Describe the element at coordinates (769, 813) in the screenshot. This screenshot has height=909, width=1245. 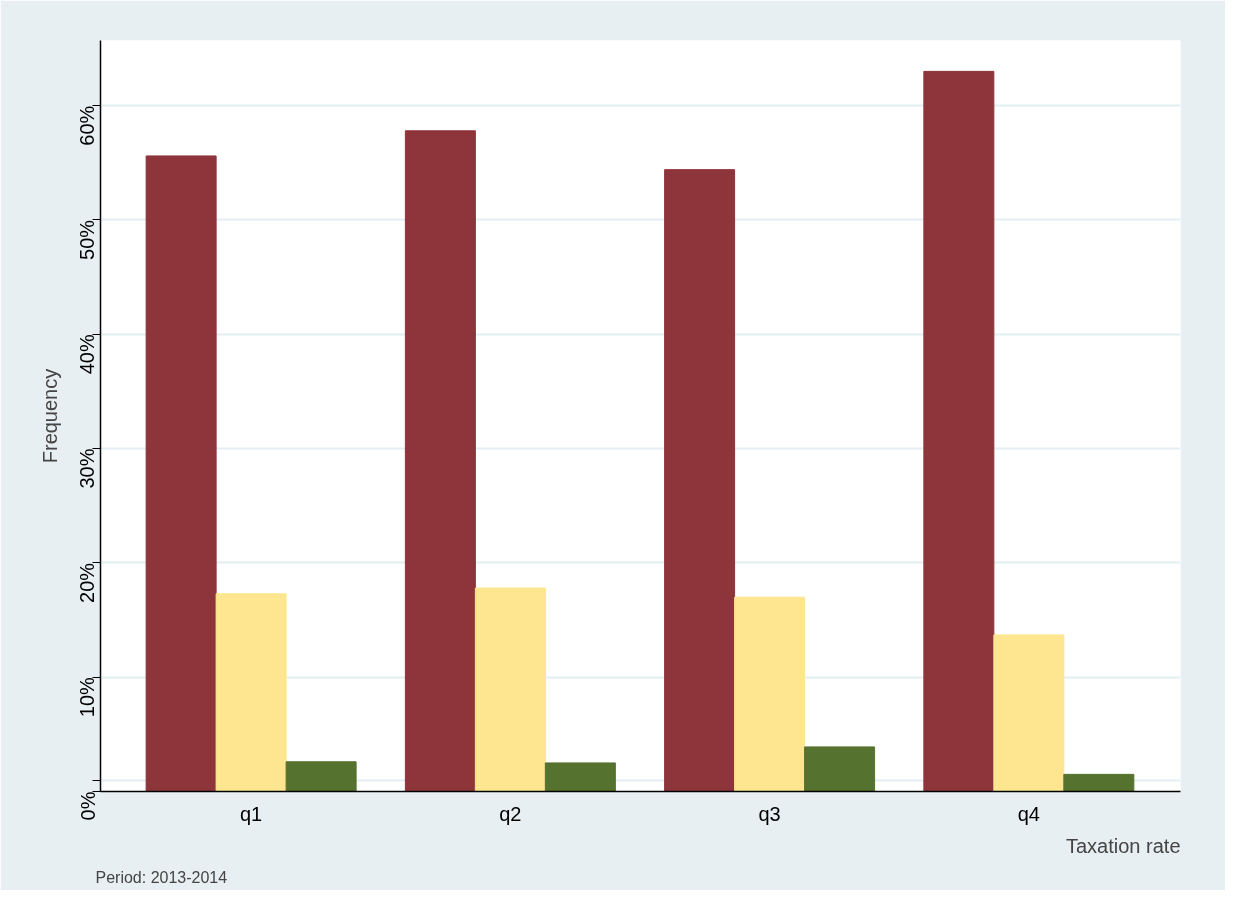
I see `x-tick-label: q3` at that location.